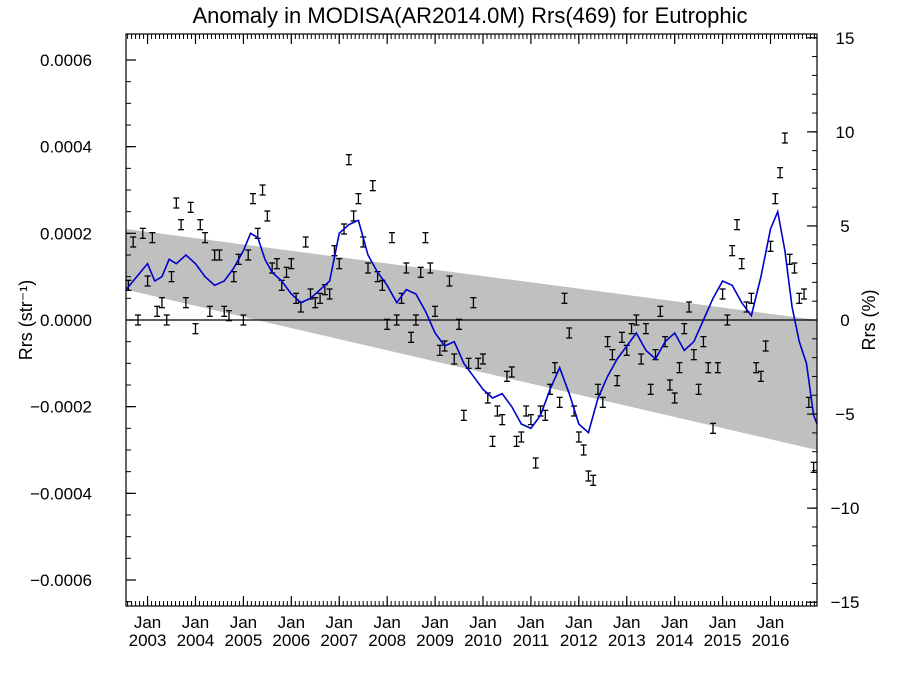 This screenshot has width=900, height=680. Describe the element at coordinates (243, 640) in the screenshot. I see `x-tick-year: 2005` at that location.